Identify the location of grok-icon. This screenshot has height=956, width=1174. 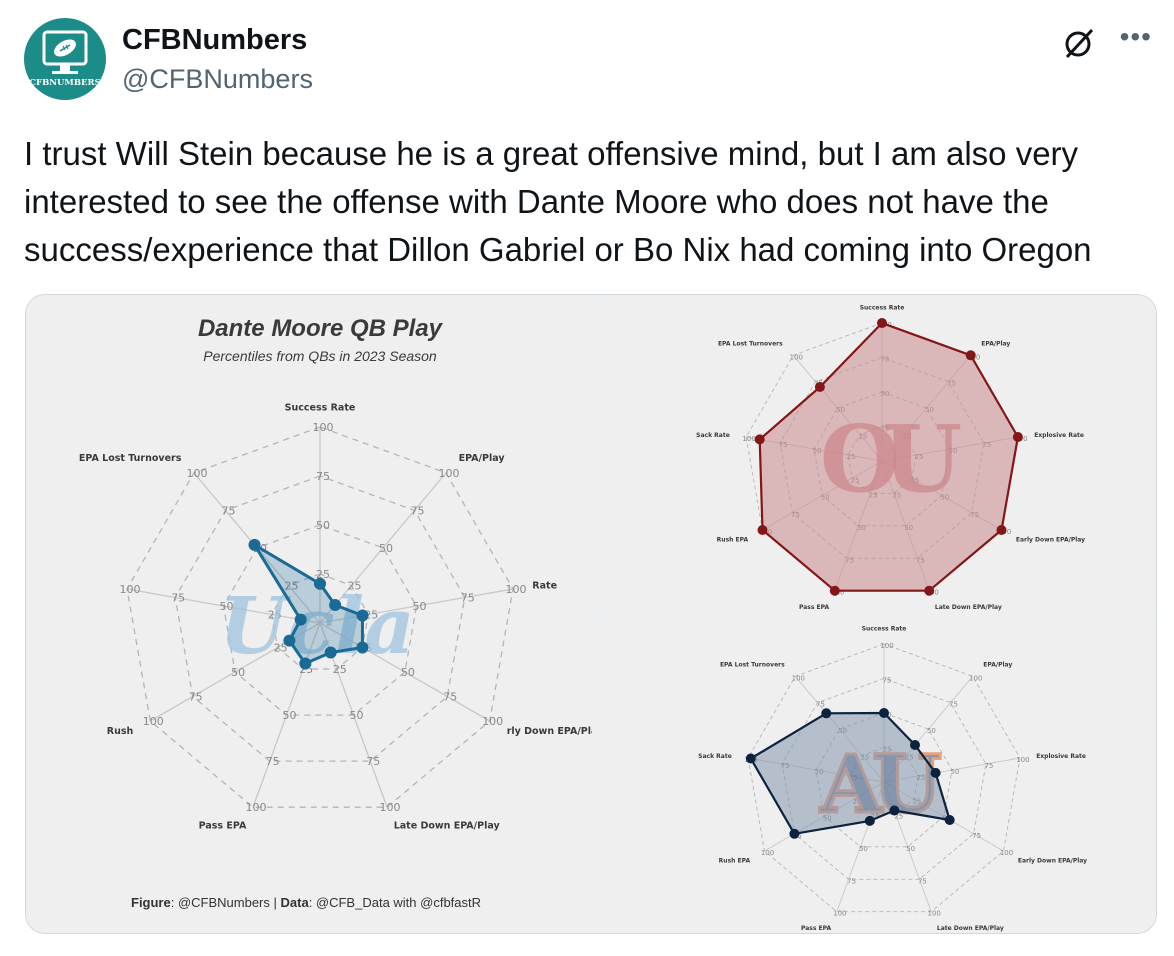
(1079, 43).